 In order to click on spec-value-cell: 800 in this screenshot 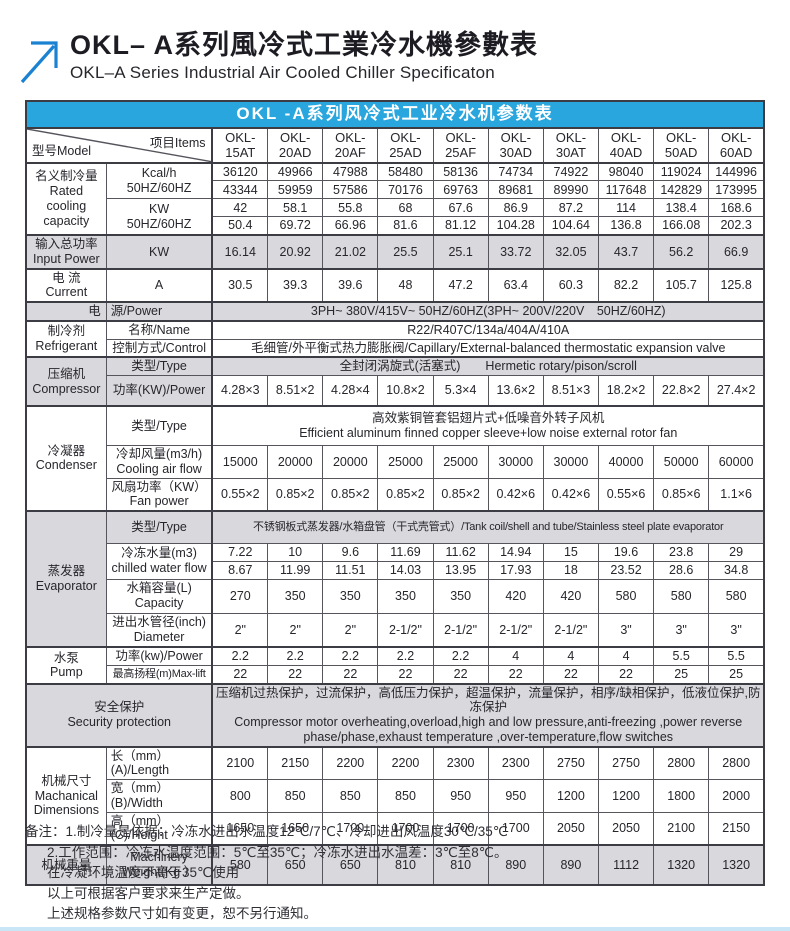, I will do `click(240, 796)`.